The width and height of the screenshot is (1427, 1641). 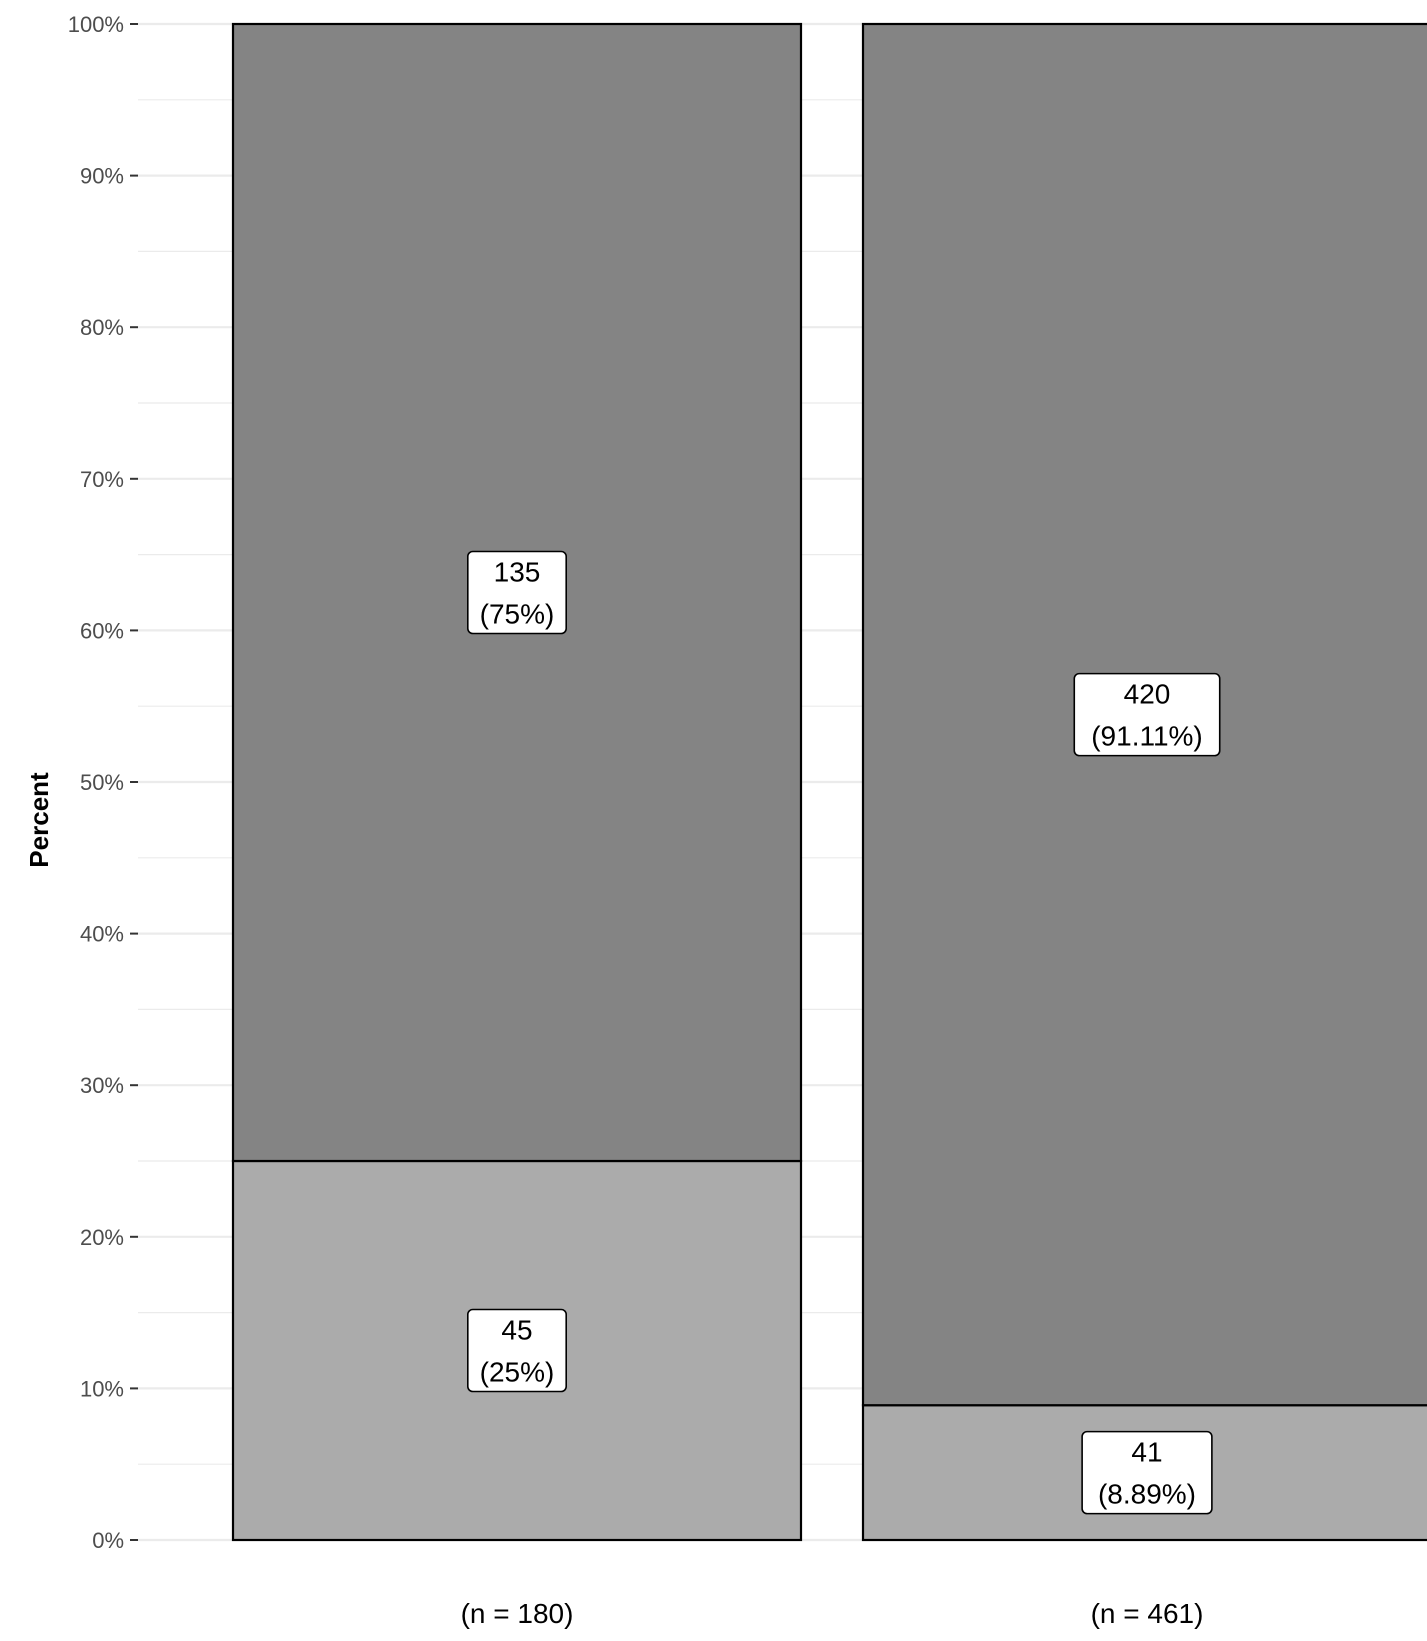 I want to click on y-tick-label: 90%, so click(x=102, y=176).